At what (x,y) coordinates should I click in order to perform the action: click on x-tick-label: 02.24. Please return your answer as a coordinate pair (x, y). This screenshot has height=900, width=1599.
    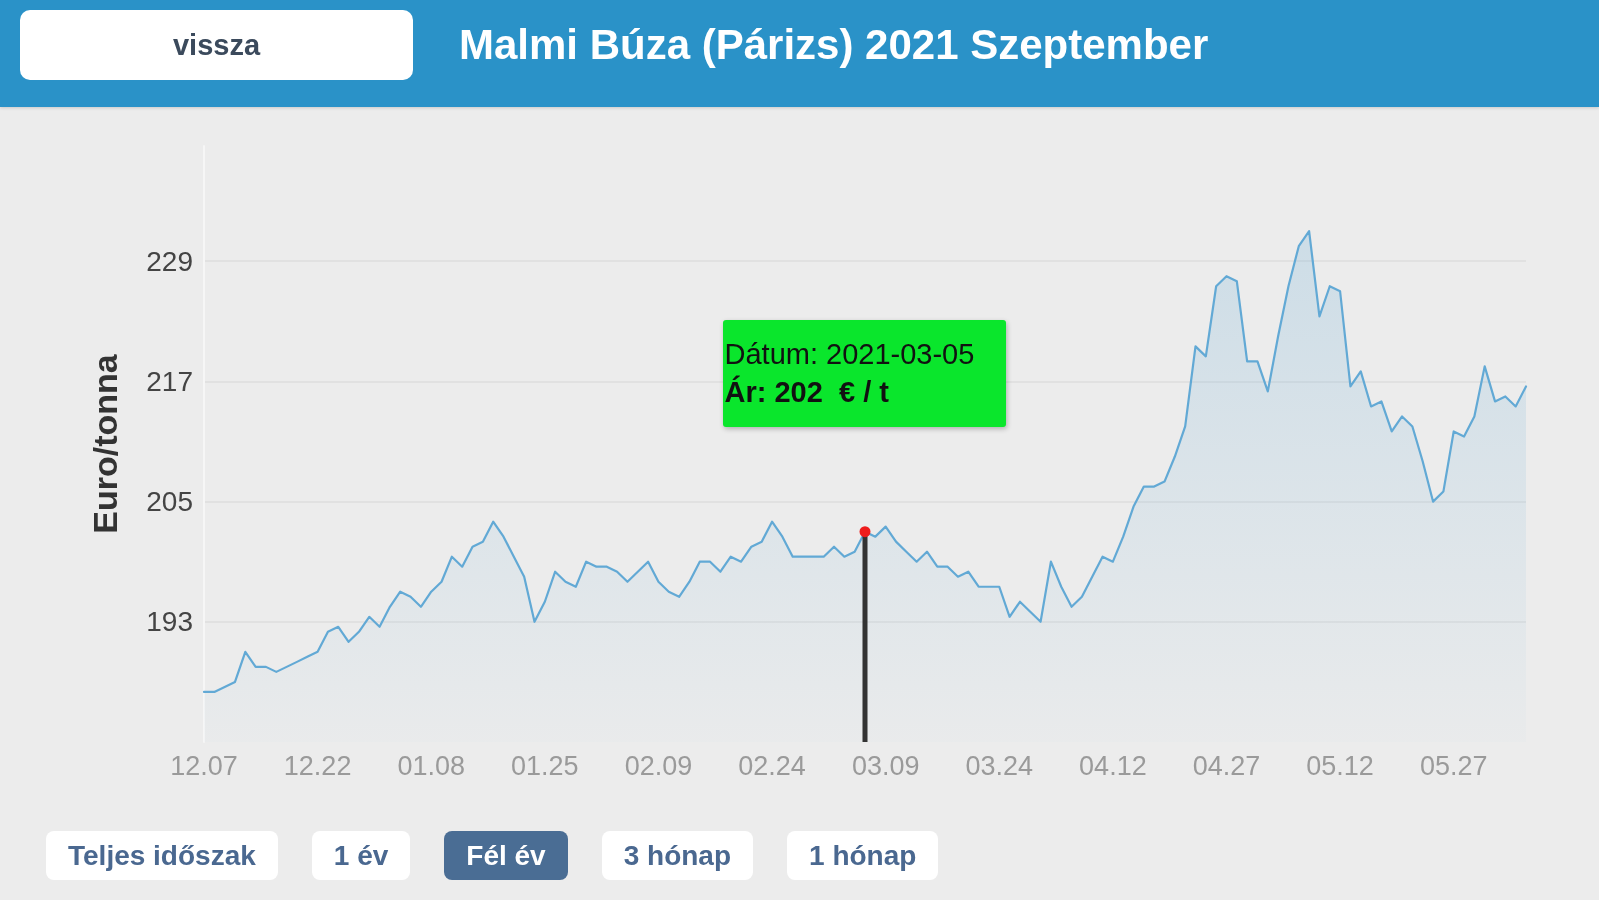
    Looking at the image, I should click on (772, 765).